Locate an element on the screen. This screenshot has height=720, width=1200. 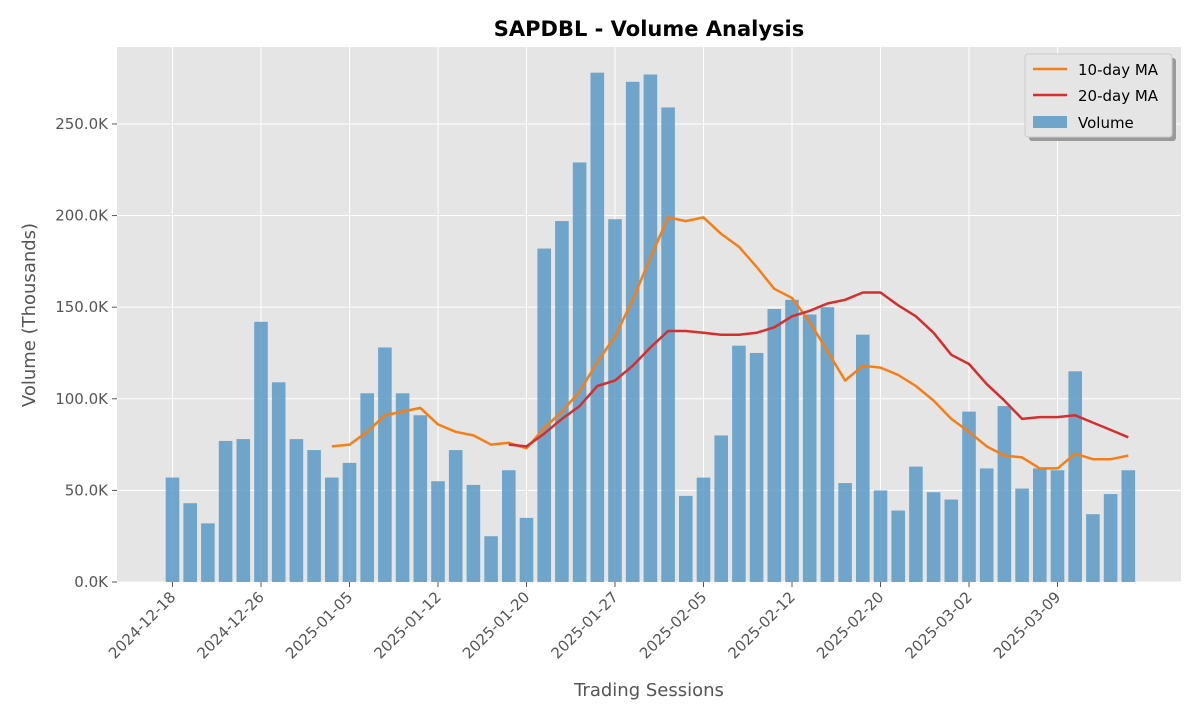
legend-10day-ma-label: 10-day MA is located at coordinates (1118, 70).